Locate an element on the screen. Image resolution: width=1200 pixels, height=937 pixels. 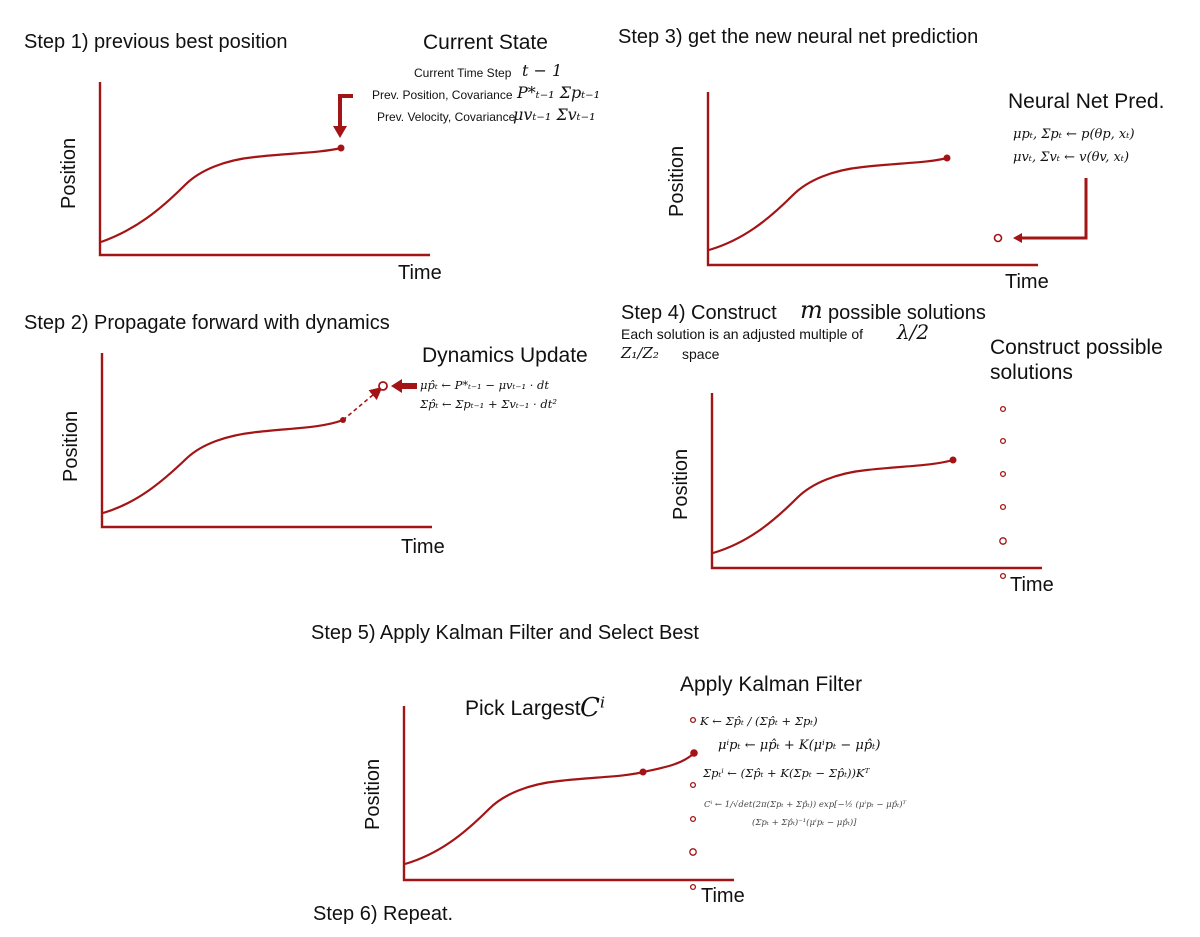
panel3-prediction-point is located at coordinates (998, 238).